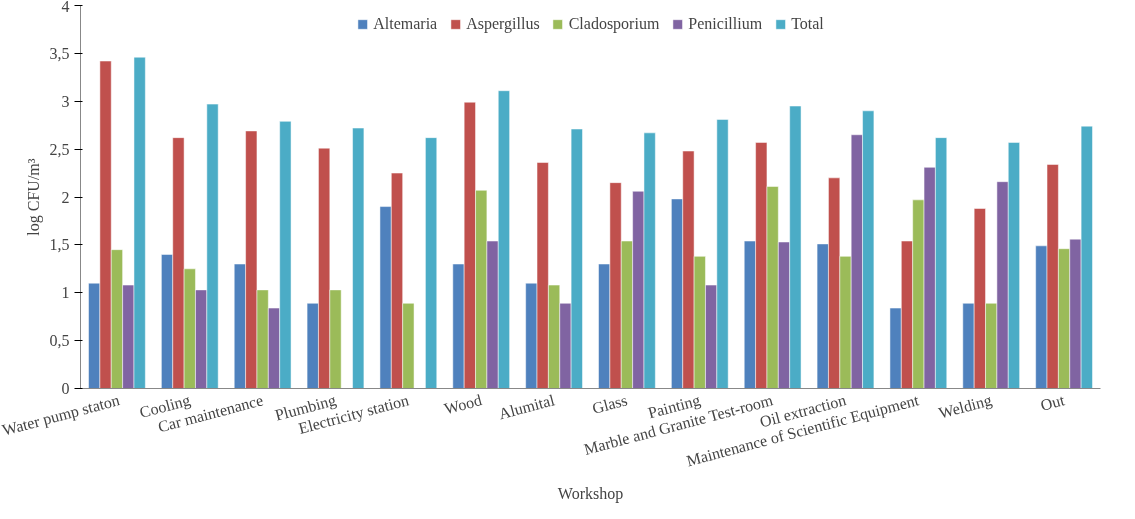 Image resolution: width=1135 pixels, height=519 pixels. Describe the element at coordinates (807, 24) in the screenshot. I see `legend-label: Total` at that location.